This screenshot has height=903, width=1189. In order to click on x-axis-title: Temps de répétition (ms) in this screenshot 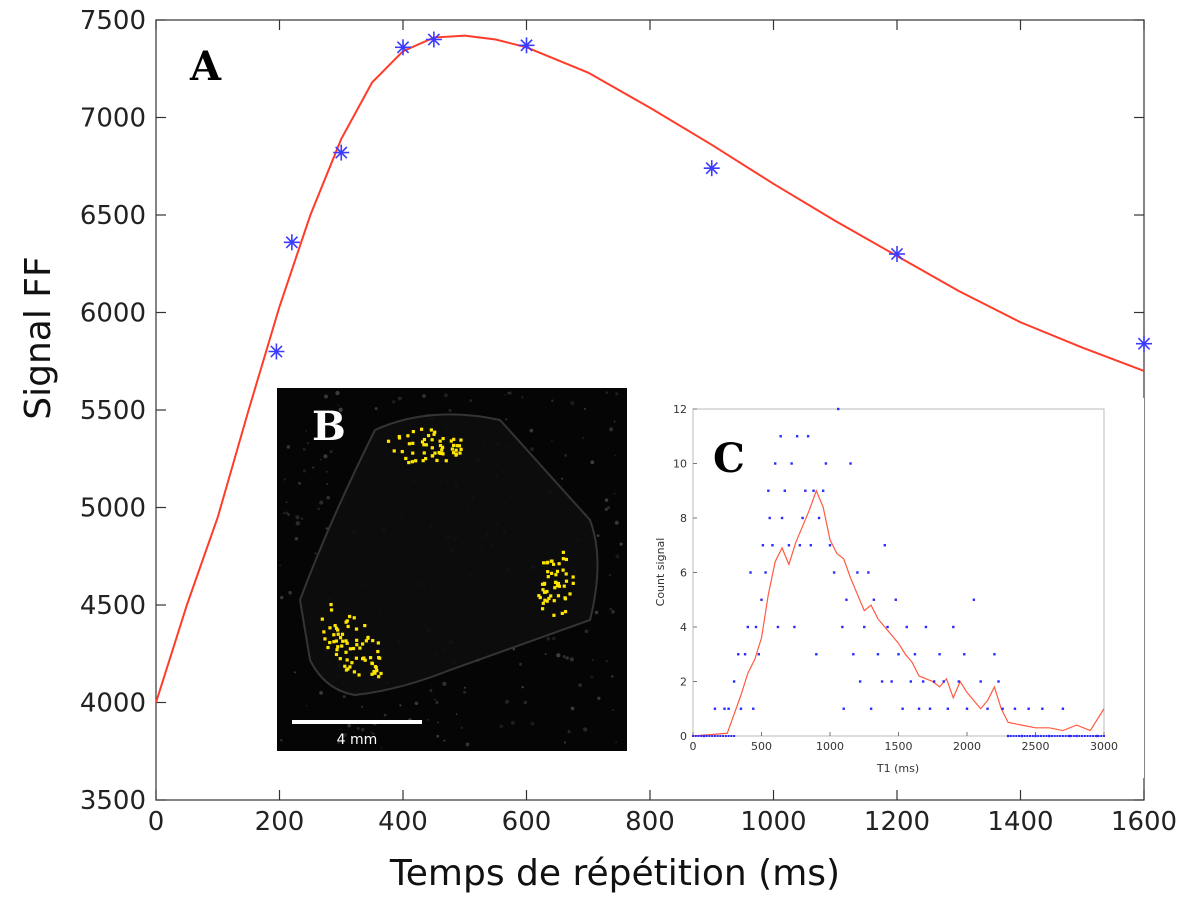, I will do `click(614, 873)`.